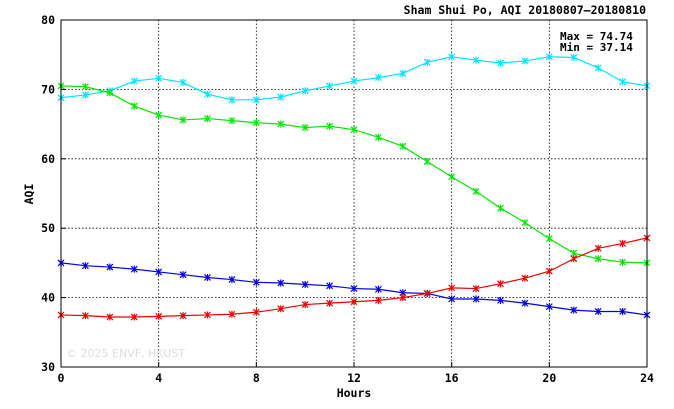  Describe the element at coordinates (158, 378) in the screenshot. I see `x-tick-label: 4` at that location.